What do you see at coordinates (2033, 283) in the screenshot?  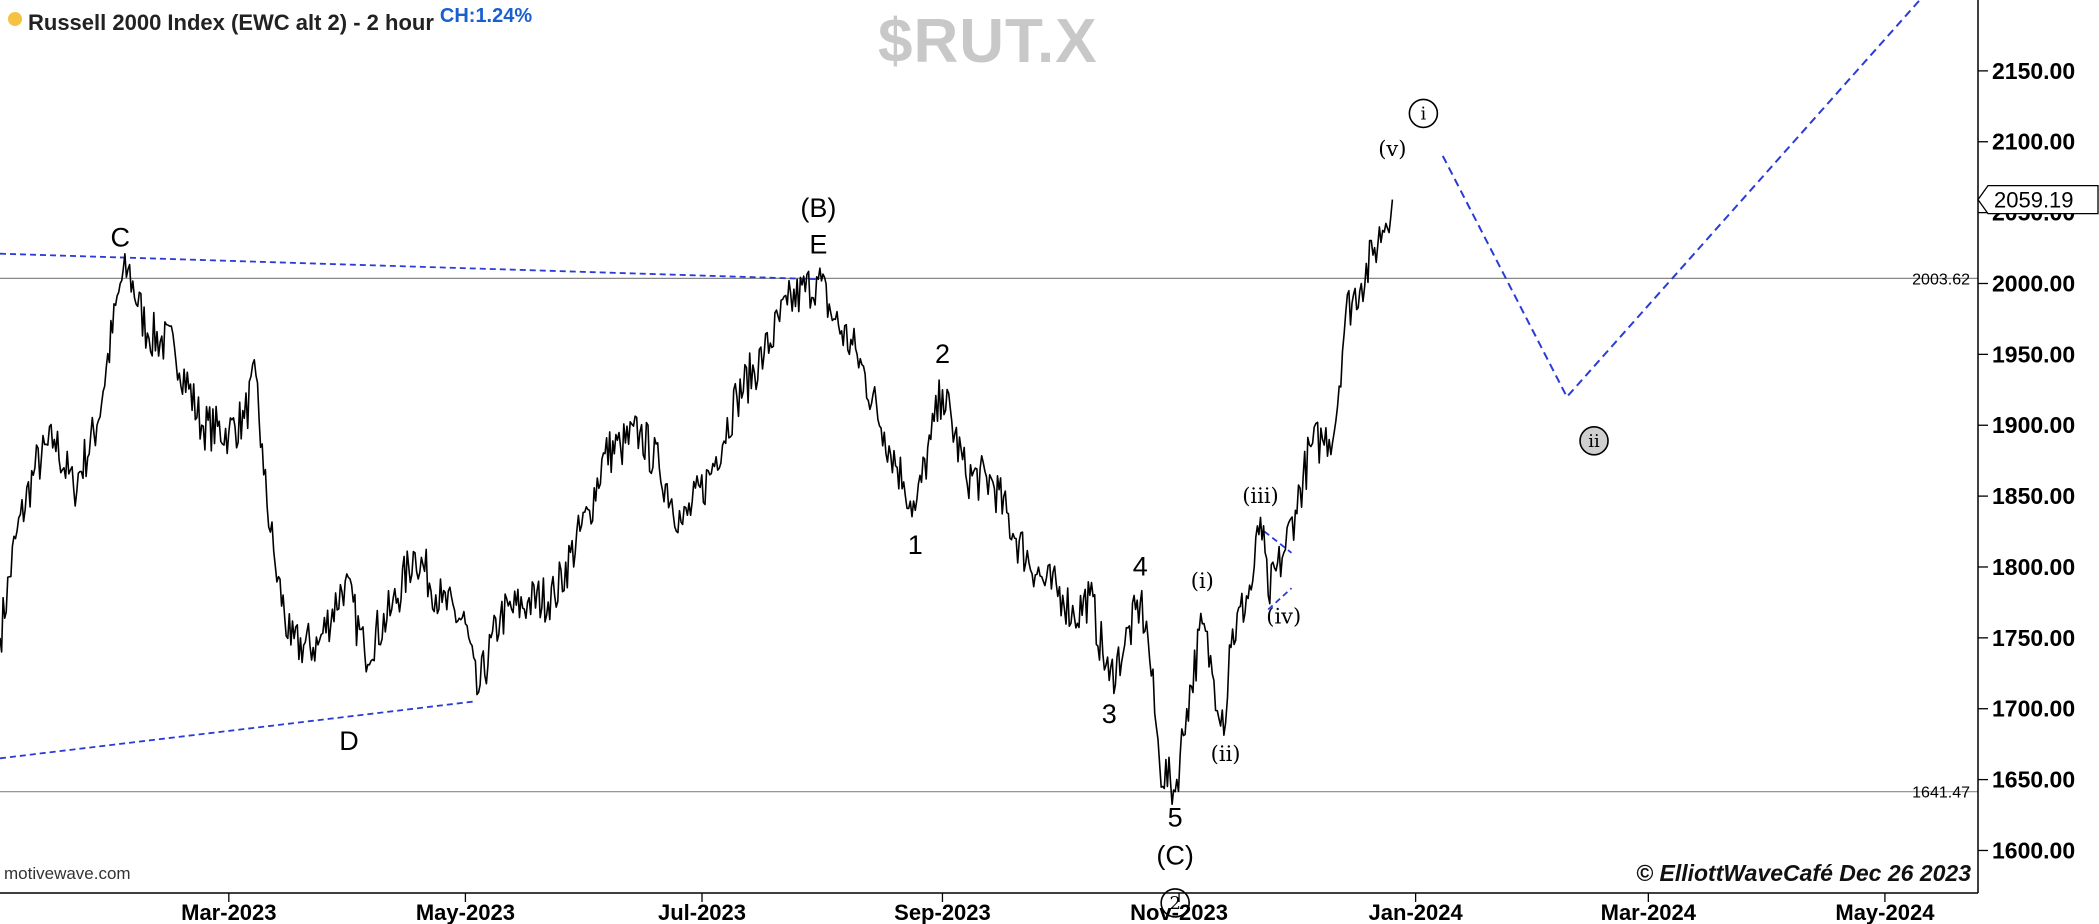 I see `y-tick-label: 2000.00` at bounding box center [2033, 283].